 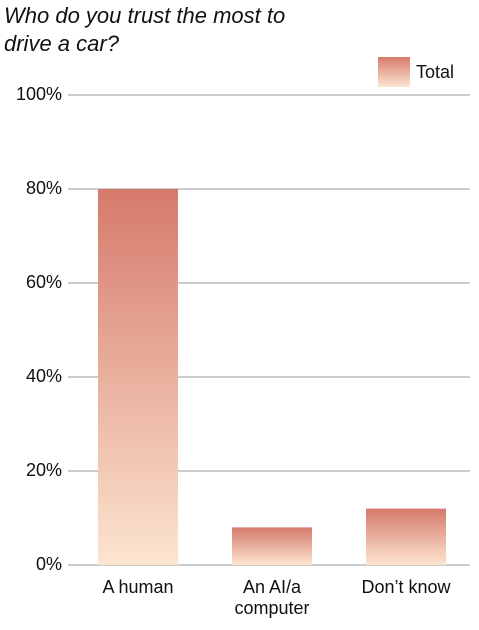 What do you see at coordinates (394, 72) in the screenshot?
I see `legend-swatch` at bounding box center [394, 72].